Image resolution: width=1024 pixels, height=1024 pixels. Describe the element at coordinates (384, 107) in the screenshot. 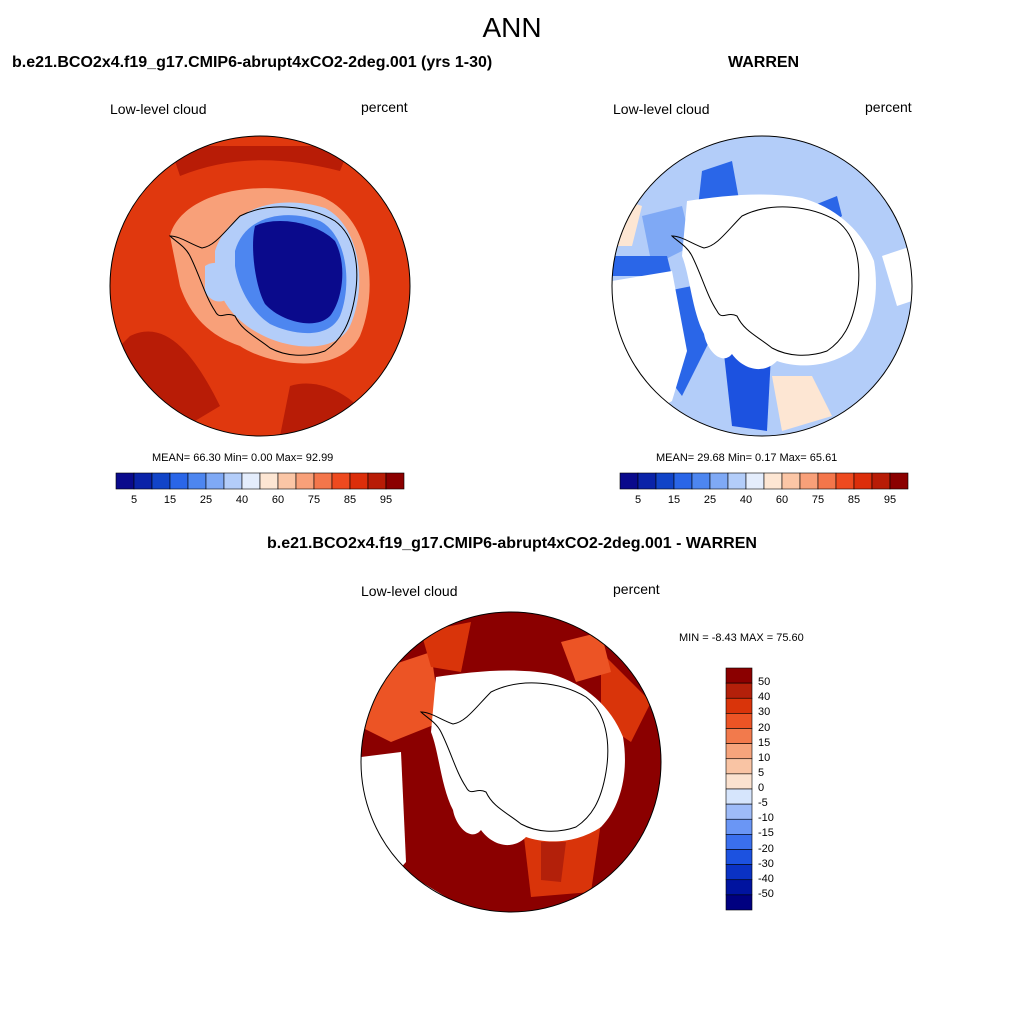

I see `panel1-units-label: percent` at that location.